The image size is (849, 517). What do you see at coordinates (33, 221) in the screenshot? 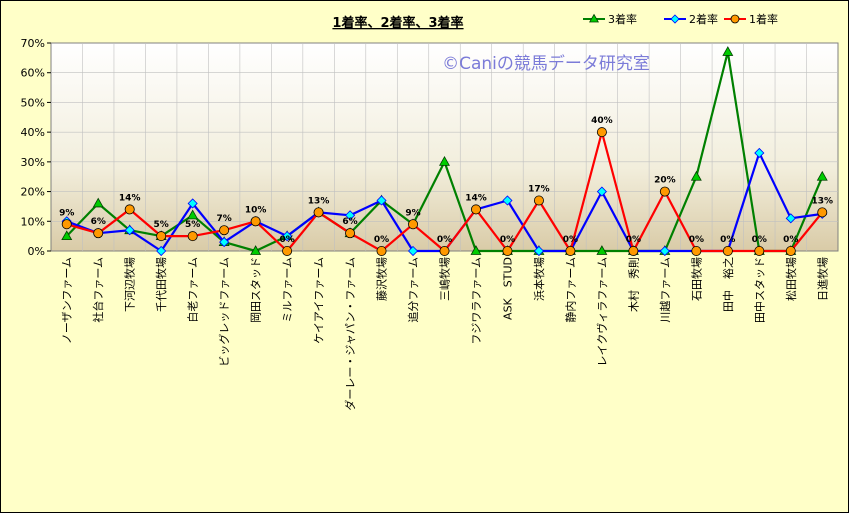
I see `y-tick-label: 10%` at bounding box center [33, 221].